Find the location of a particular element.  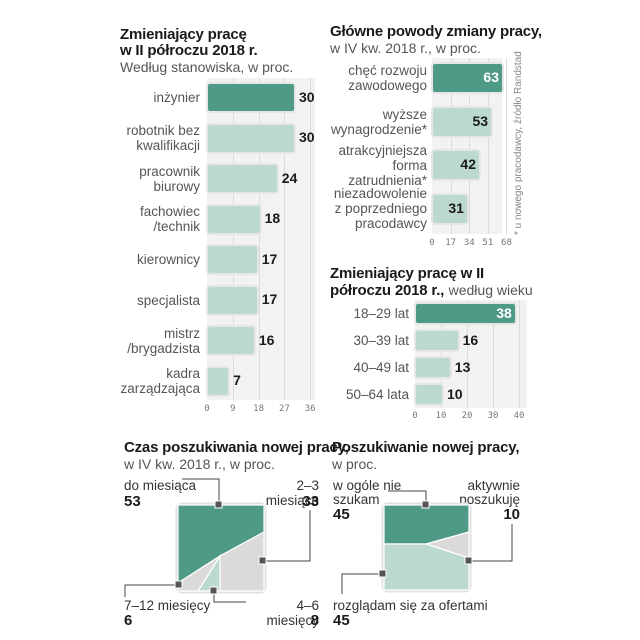

category-label: inżynier is located at coordinates (176, 97).